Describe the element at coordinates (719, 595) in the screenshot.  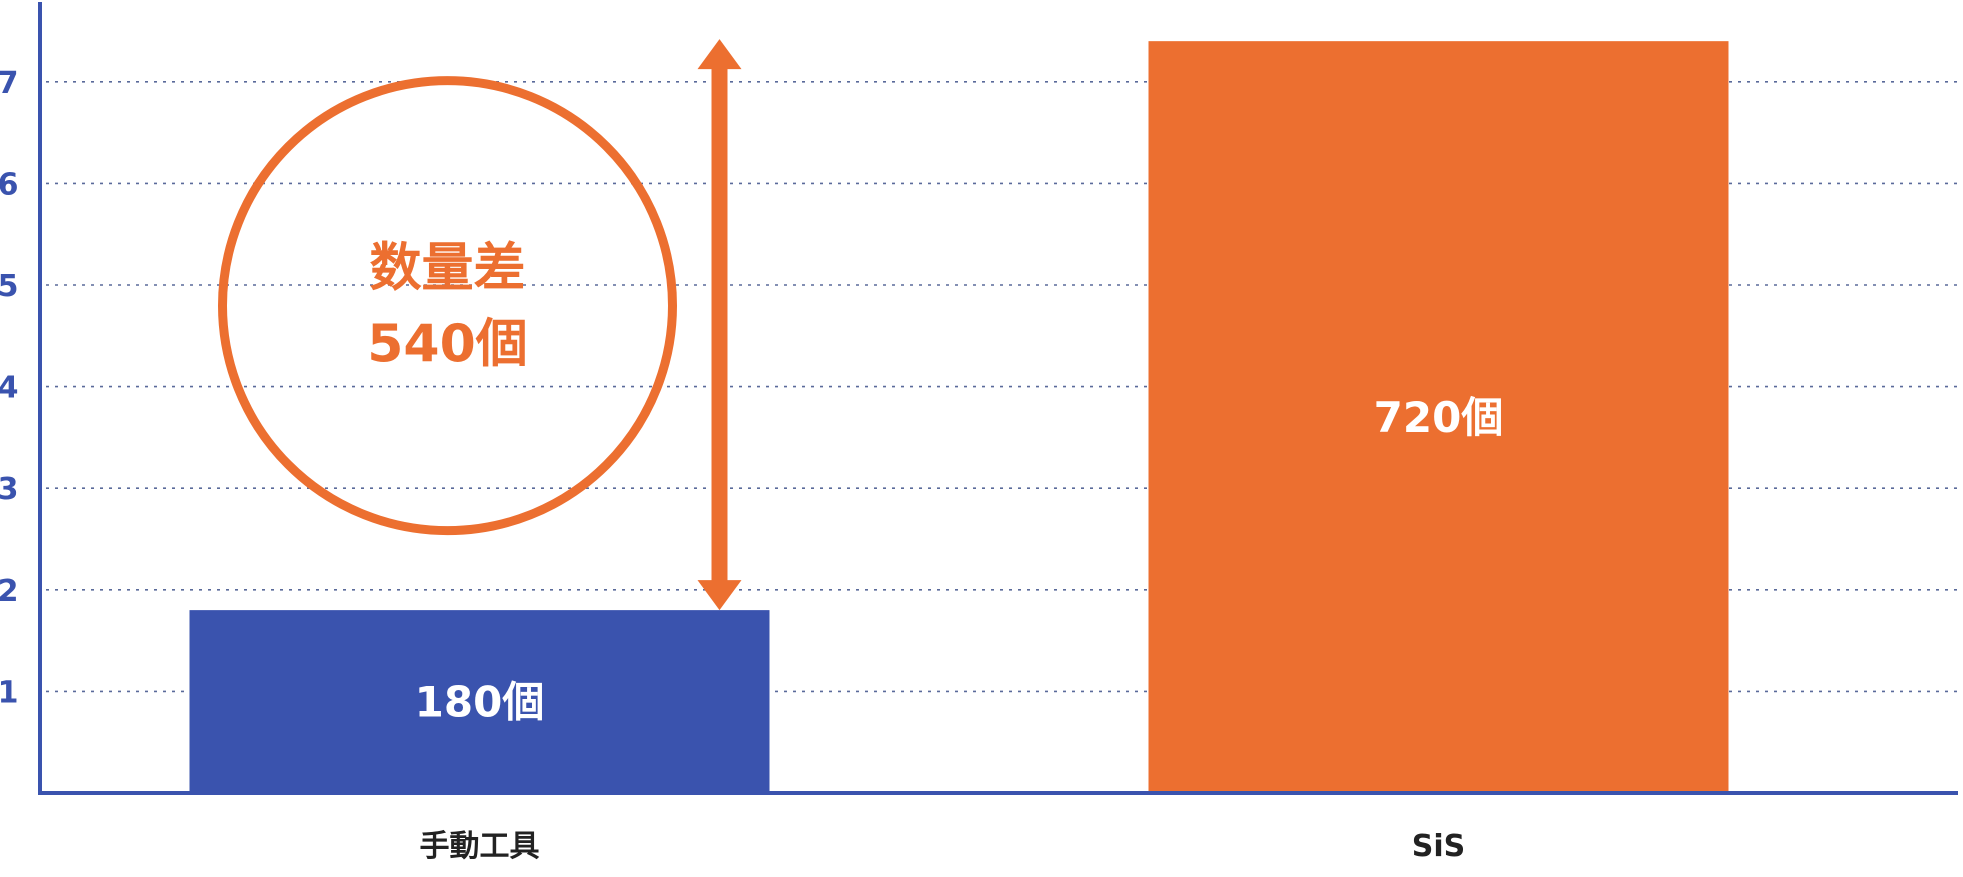
I see `difference-arrow-head-down` at that location.